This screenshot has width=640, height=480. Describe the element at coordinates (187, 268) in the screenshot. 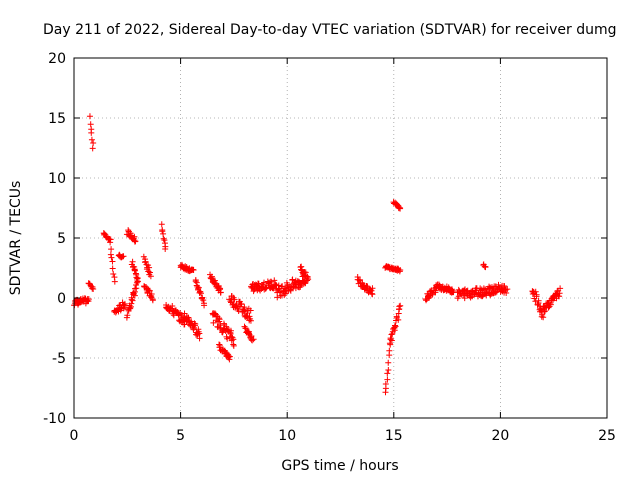

I see `data-series-s15` at that location.